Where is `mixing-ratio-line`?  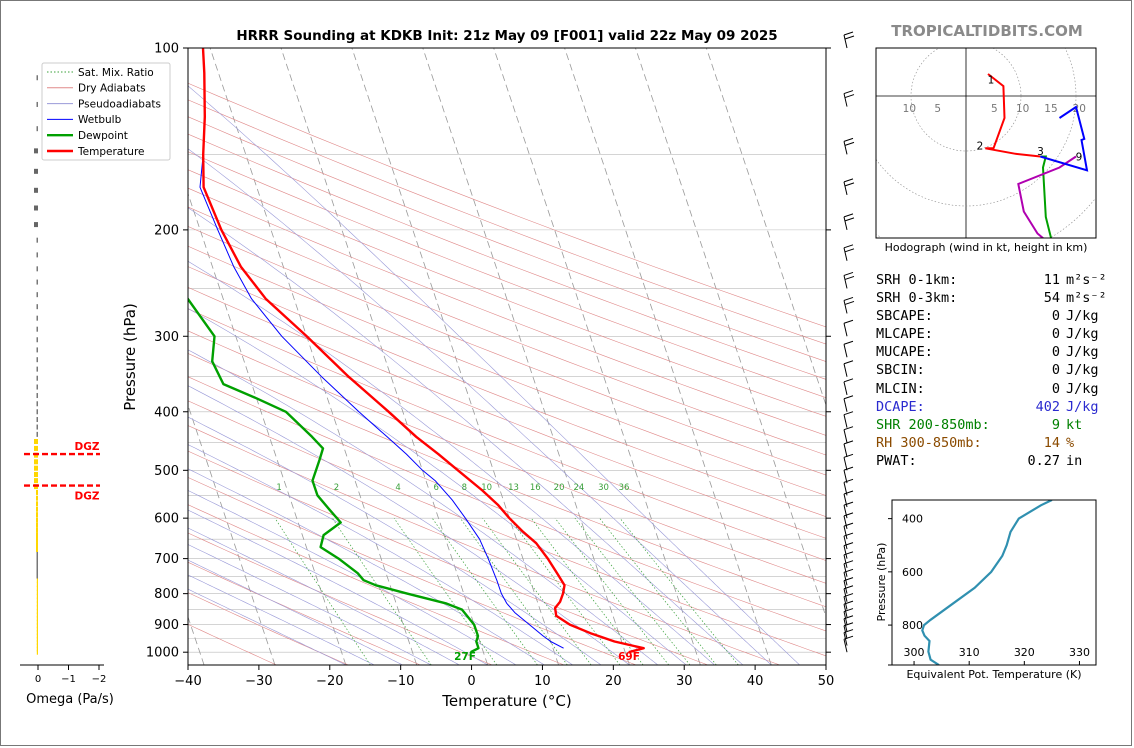 mixing-ratio-line is located at coordinates (612, 591).